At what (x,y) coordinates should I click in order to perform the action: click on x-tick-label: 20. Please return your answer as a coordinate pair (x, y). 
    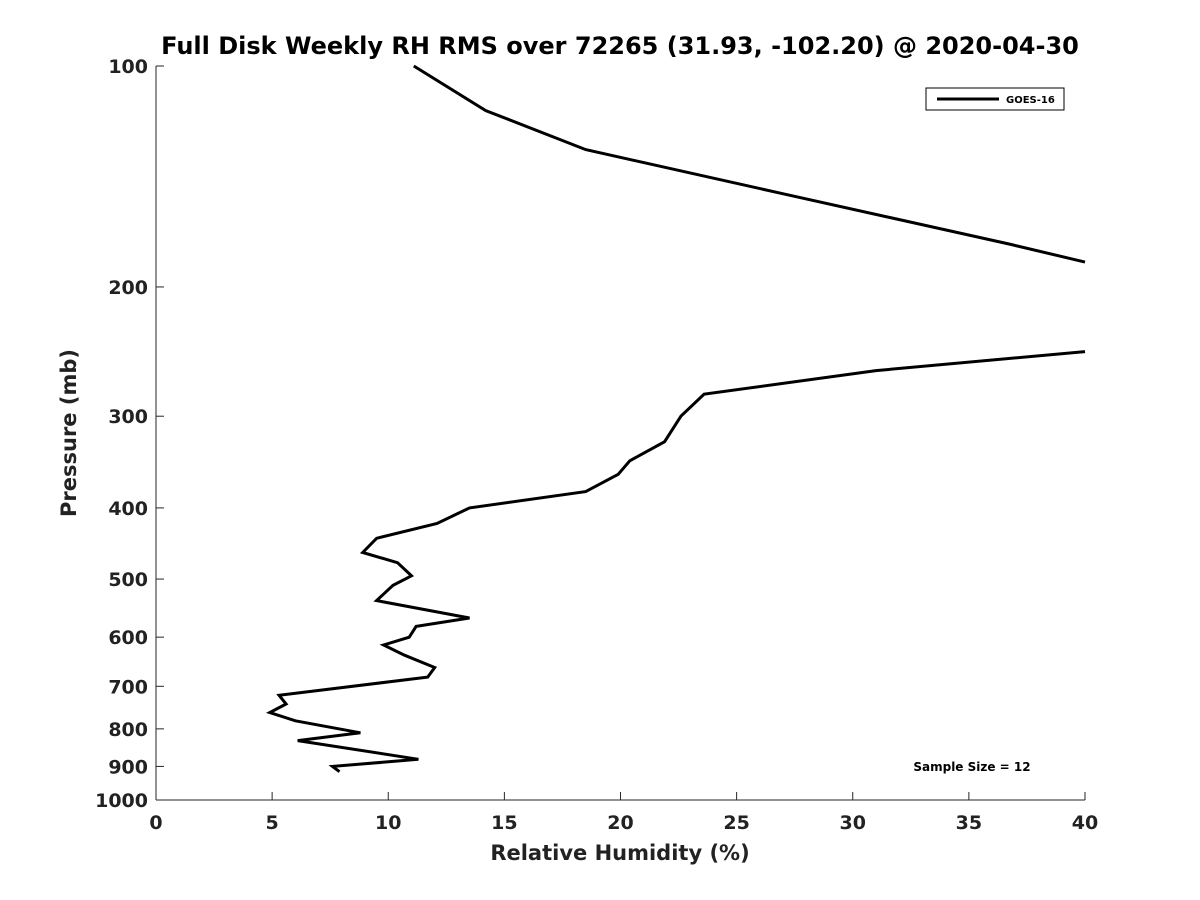
    Looking at the image, I should click on (620, 823).